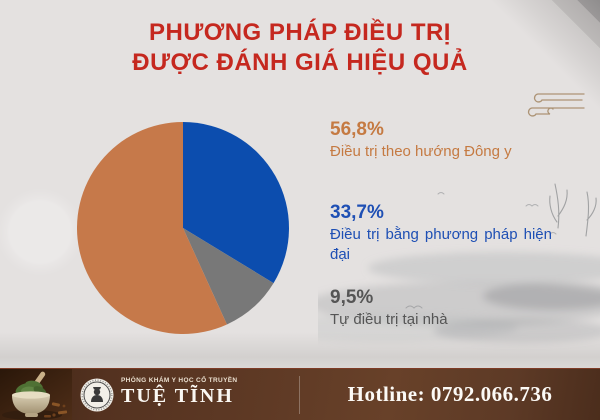 The image size is (600, 420). I want to click on legend-value: 33,7%, so click(357, 212).